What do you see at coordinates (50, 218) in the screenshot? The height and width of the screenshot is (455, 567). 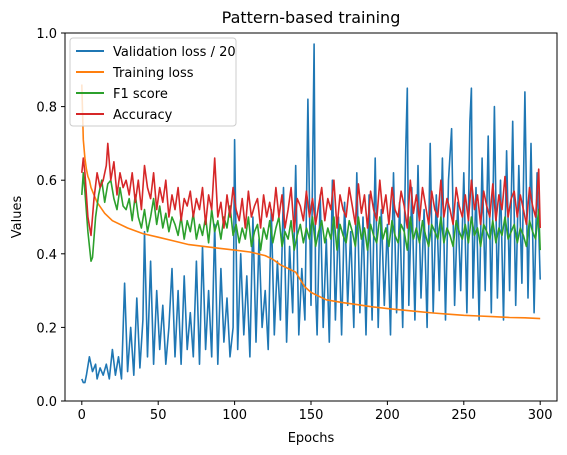 I see `y-axis: 0.0 0.2 0.4 0.6 0.8 1.0` at bounding box center [50, 218].